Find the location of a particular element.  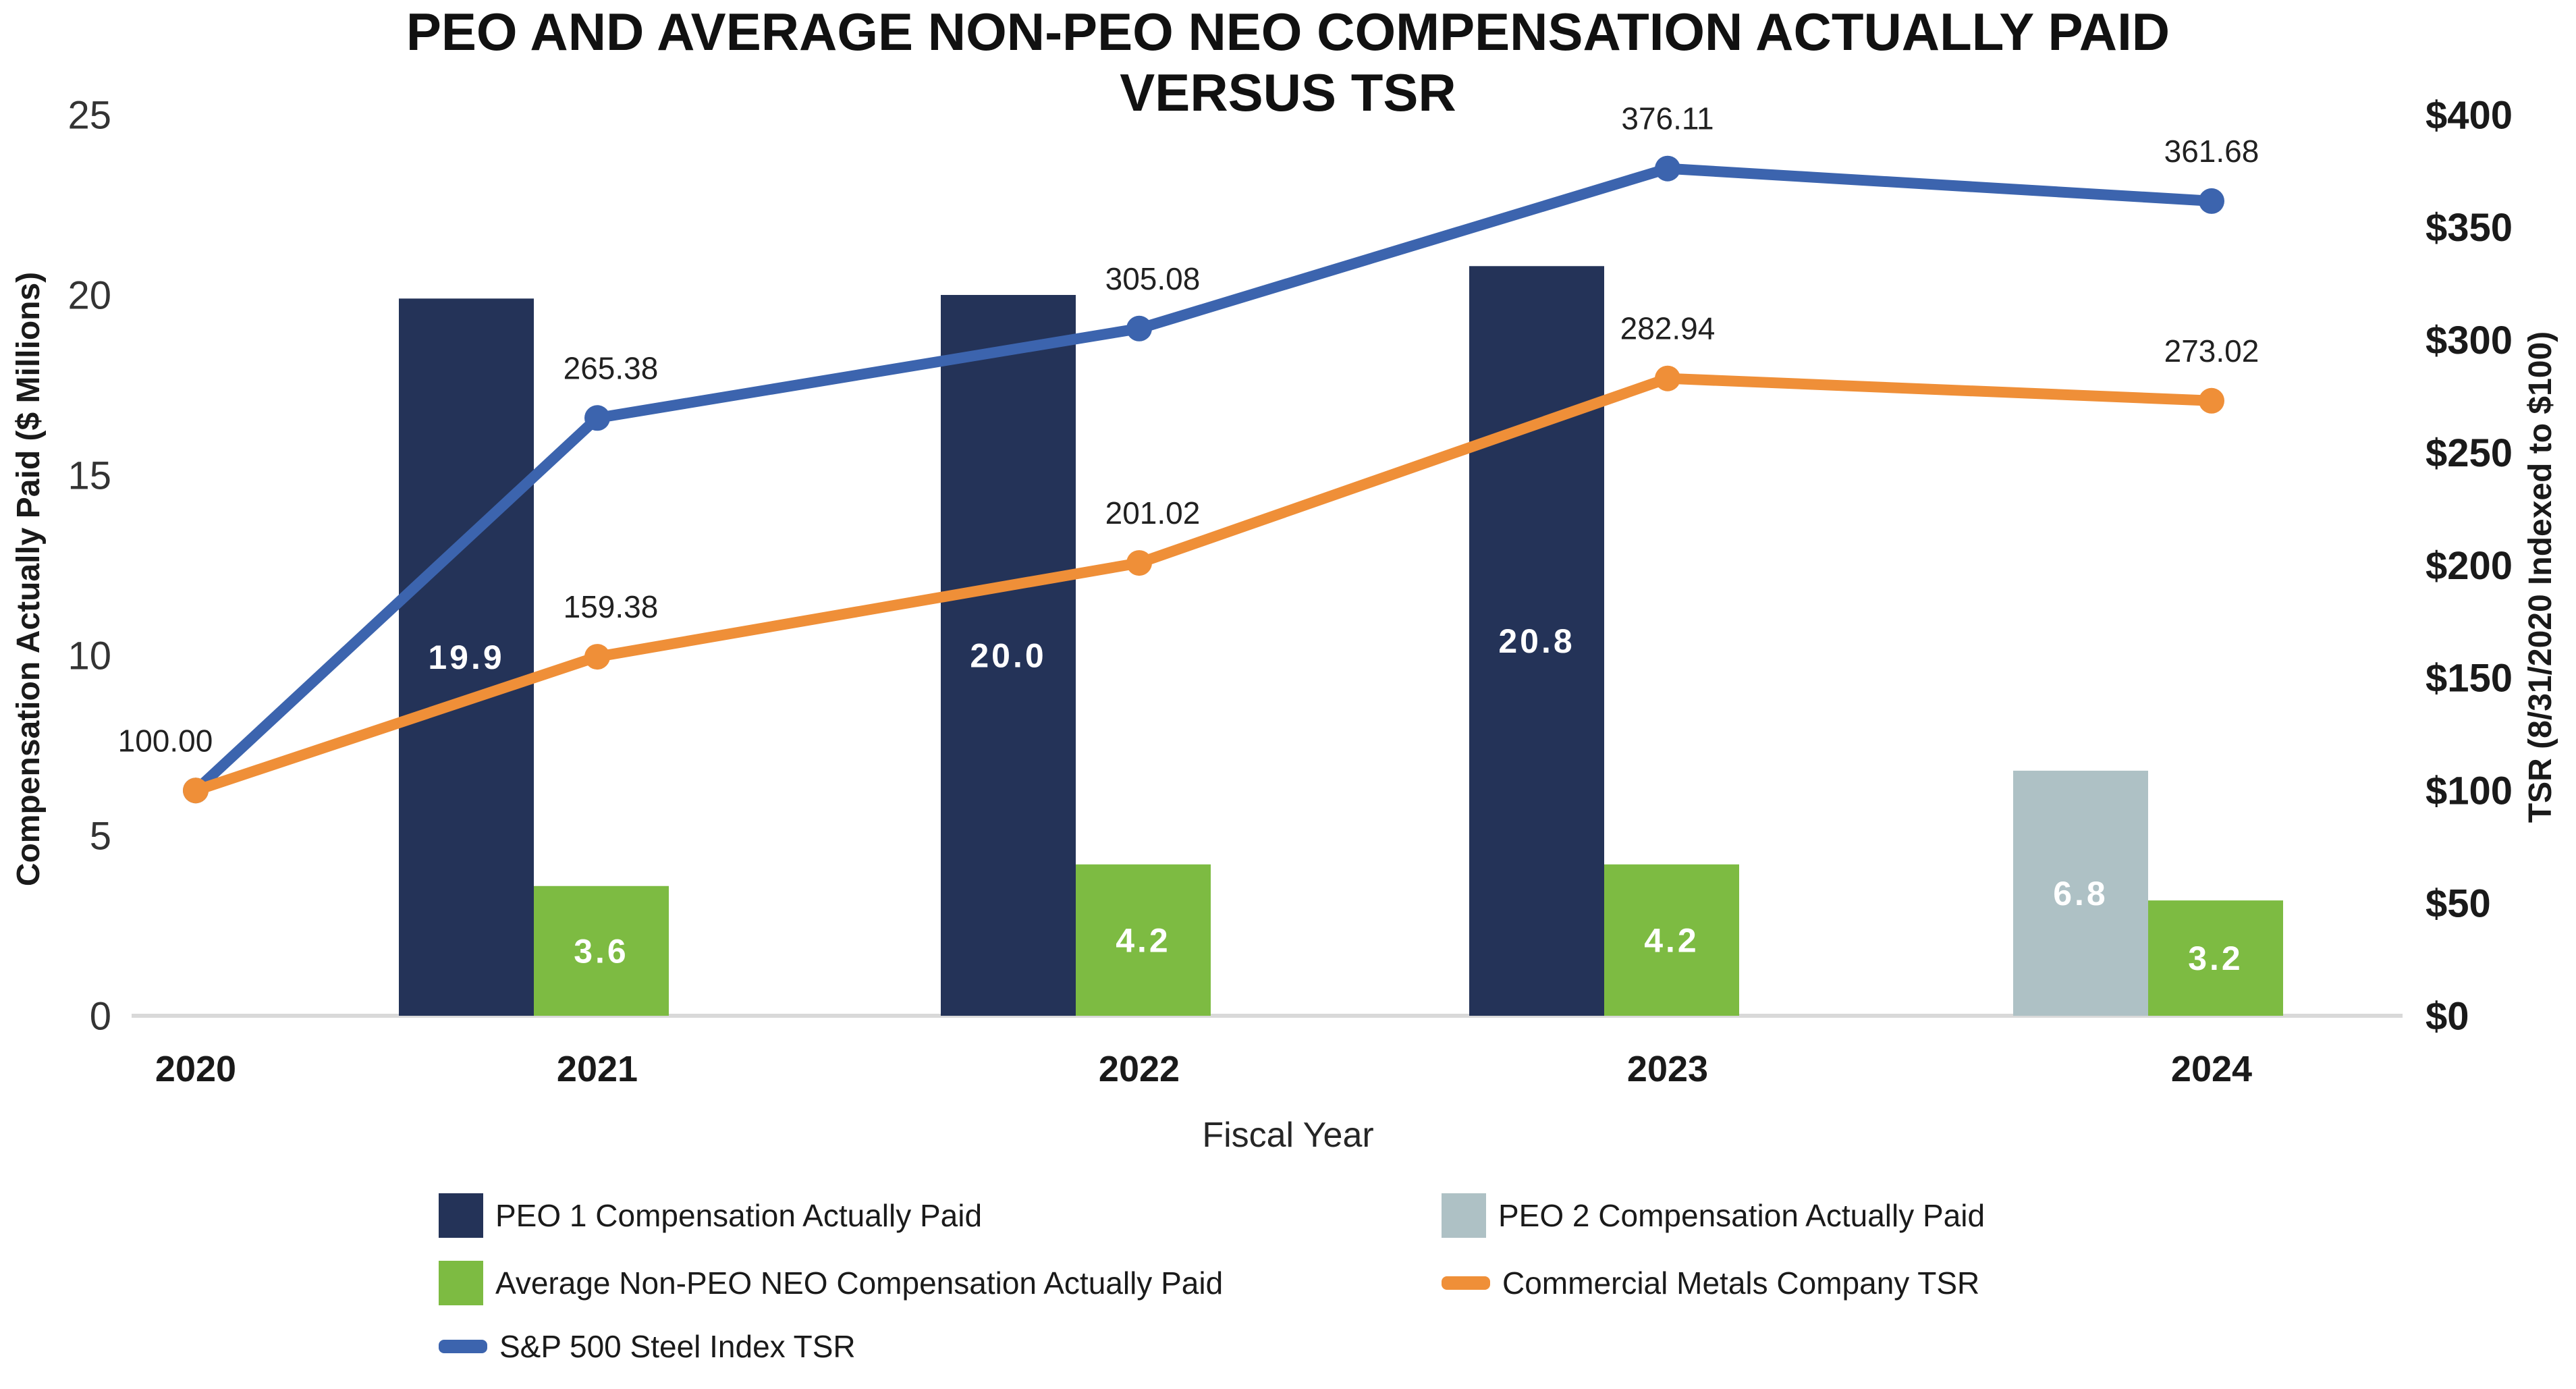

x-axis-tick-label-2021: 2021 is located at coordinates (597, 1069).